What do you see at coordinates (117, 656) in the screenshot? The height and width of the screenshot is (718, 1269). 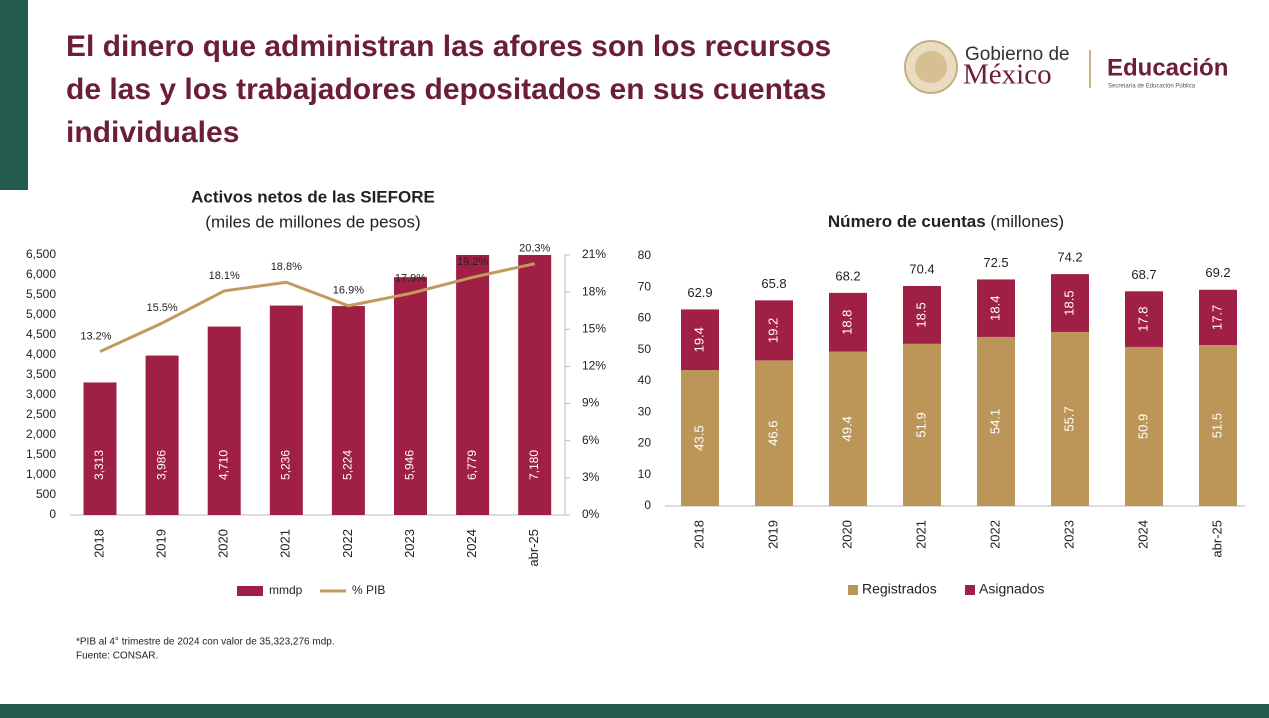 I see `footnote: Fuente: CONSAR.` at bounding box center [117, 656].